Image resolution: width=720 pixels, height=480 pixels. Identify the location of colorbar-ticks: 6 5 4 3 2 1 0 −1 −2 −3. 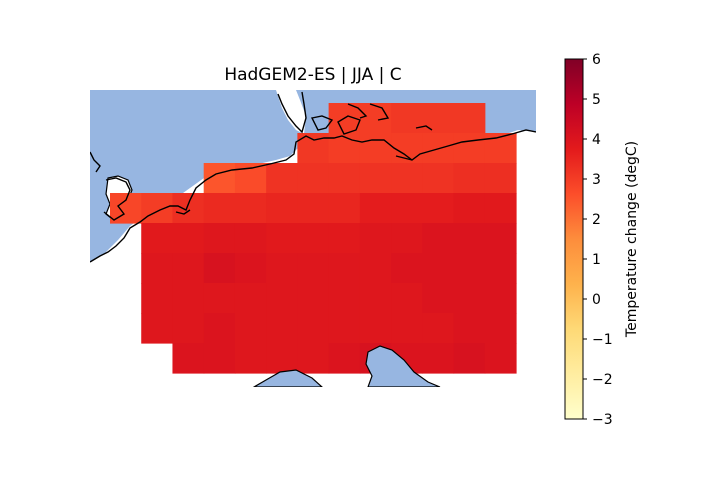
(598, 240).